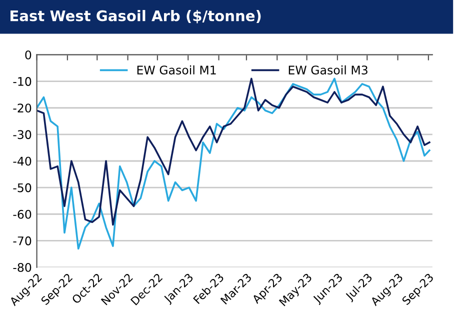  Describe the element at coordinates (328, 70) in the screenshot. I see `legend-label: EW Gasoil M3` at that location.